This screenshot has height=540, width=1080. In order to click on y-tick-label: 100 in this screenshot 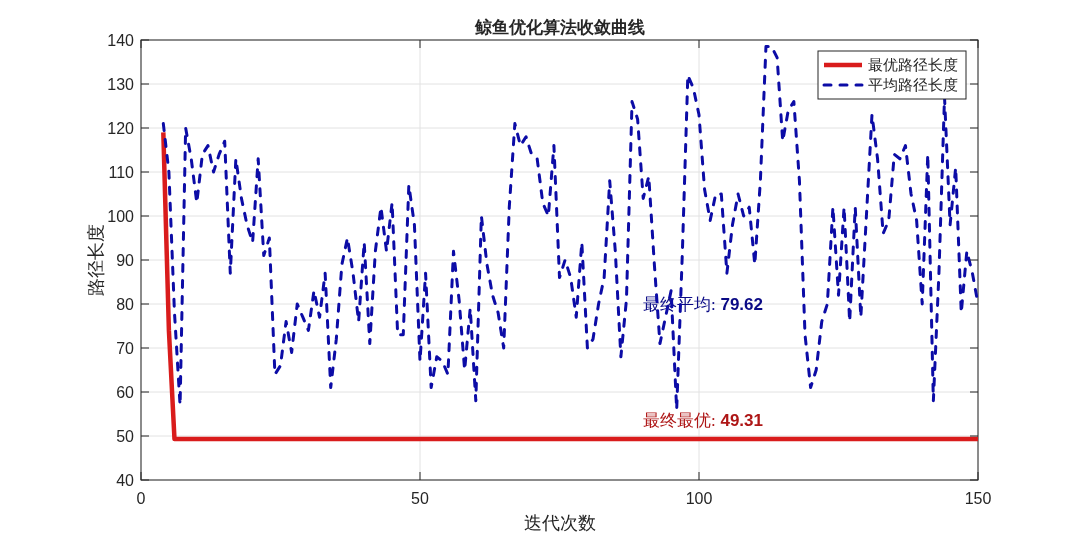, I will do `click(121, 216)`.